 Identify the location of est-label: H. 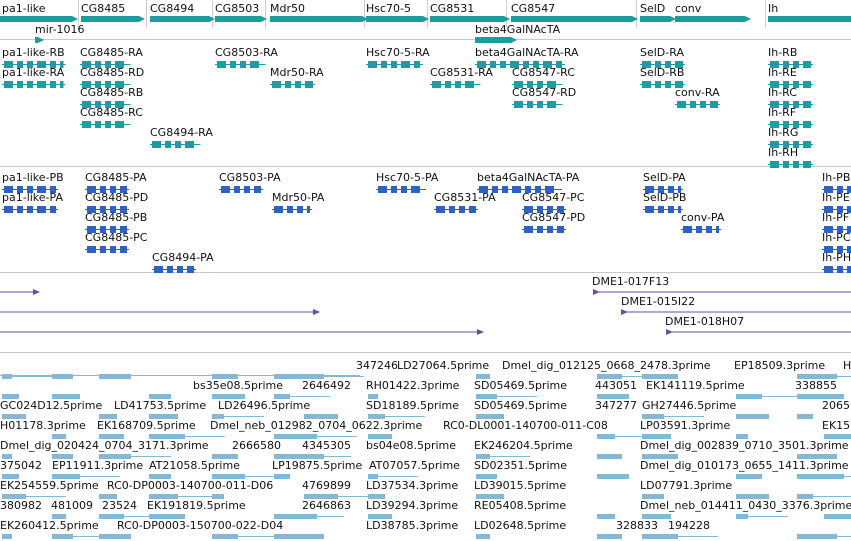
(847, 365).